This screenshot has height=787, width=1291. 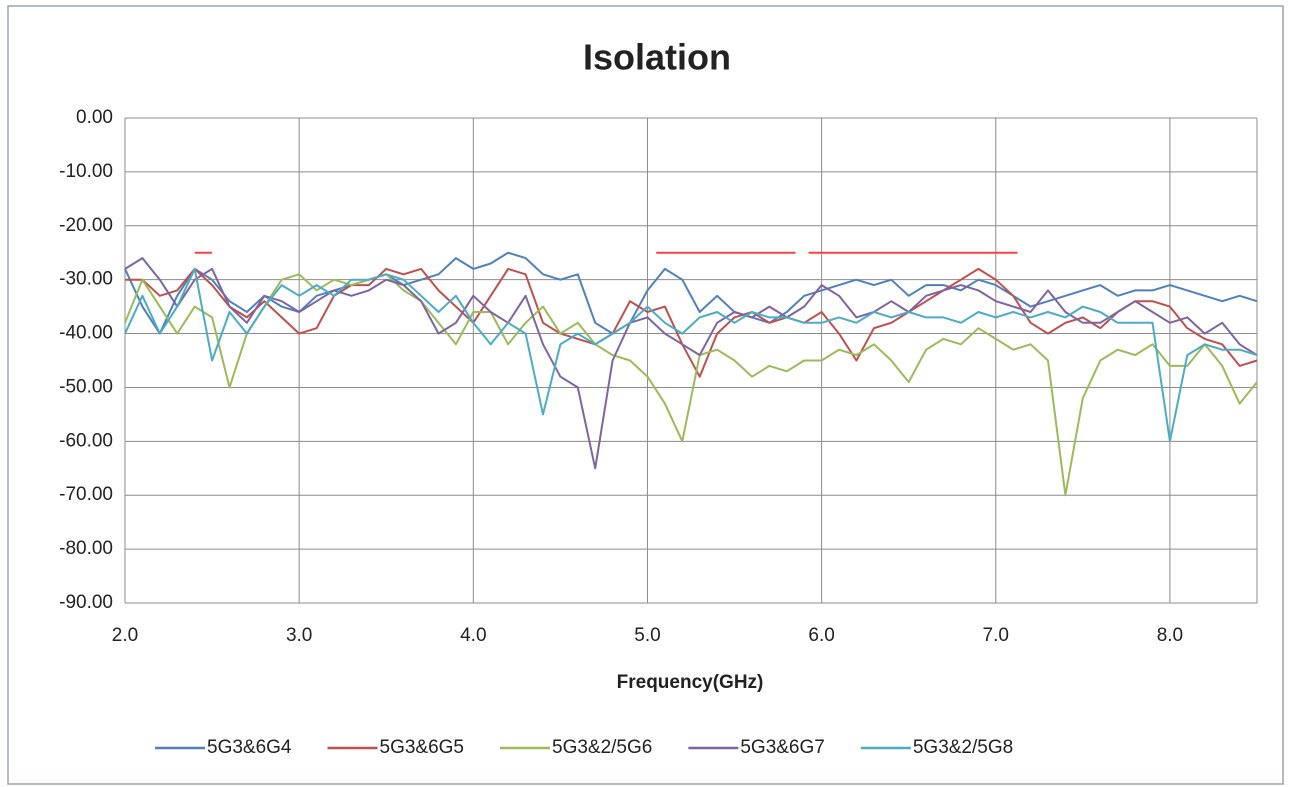 What do you see at coordinates (249, 747) in the screenshot?
I see `legend-label: 5G3&6G4` at bounding box center [249, 747].